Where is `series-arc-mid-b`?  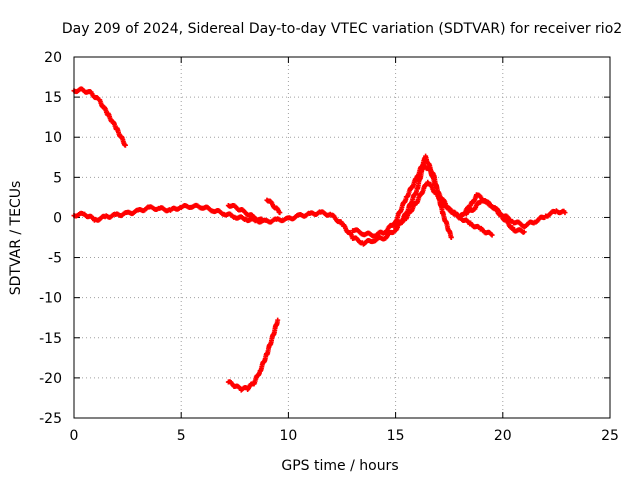 series-arc-mid-b is located at coordinates (273, 206).